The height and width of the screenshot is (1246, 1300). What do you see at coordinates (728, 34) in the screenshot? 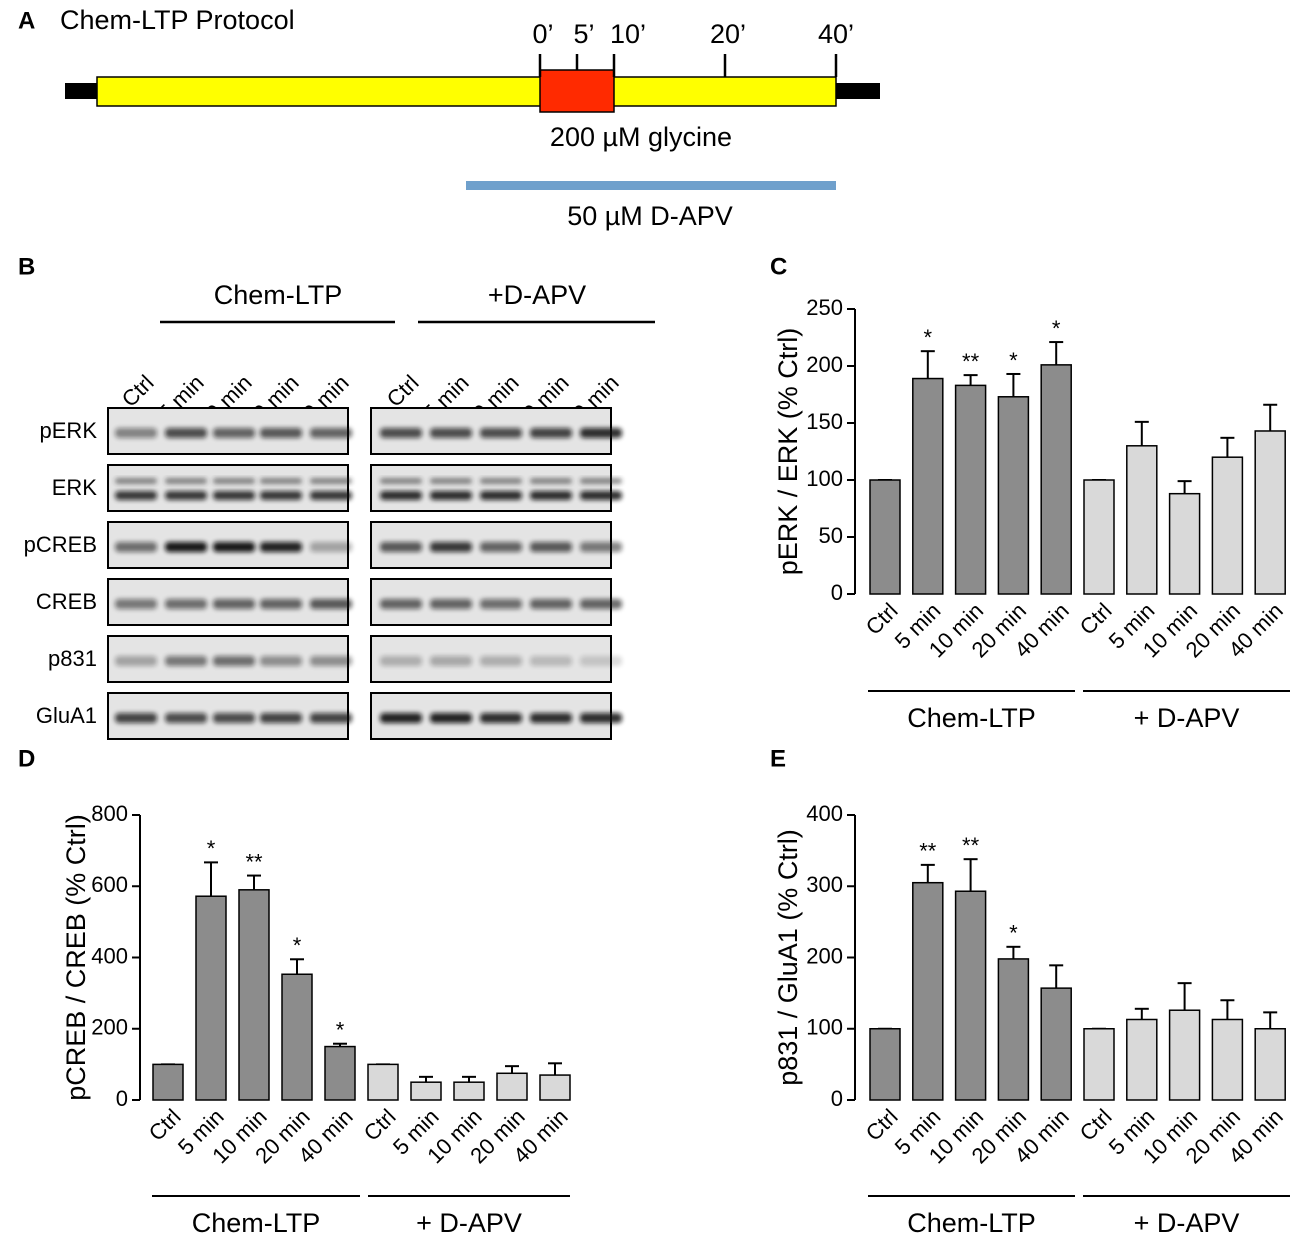
I see `time-label: 20’` at bounding box center [728, 34].